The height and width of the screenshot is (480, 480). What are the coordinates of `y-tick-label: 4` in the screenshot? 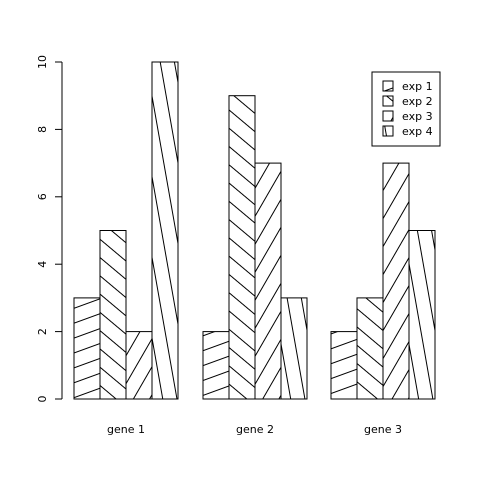 It's located at (42, 264).